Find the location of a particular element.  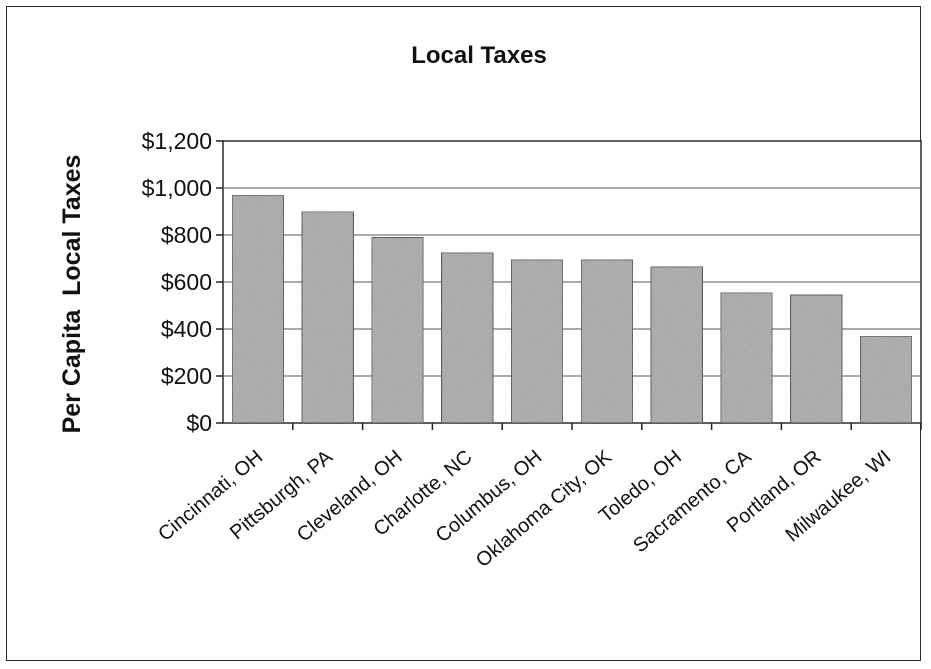

x-axis-ticks is located at coordinates (607, 426).